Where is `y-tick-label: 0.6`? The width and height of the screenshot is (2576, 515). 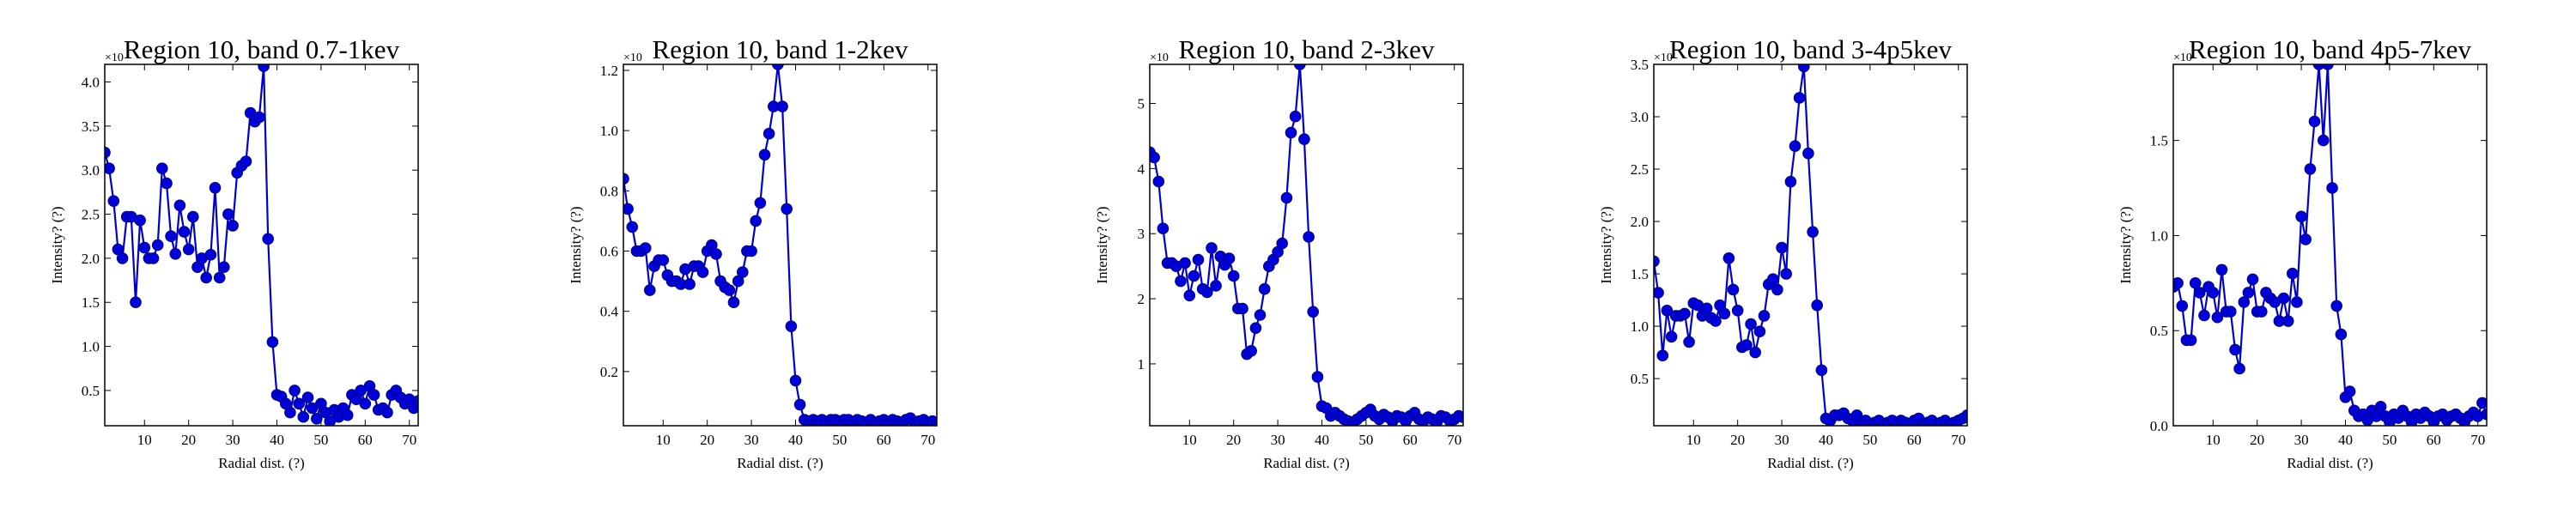
y-tick-label: 0.6 is located at coordinates (609, 252).